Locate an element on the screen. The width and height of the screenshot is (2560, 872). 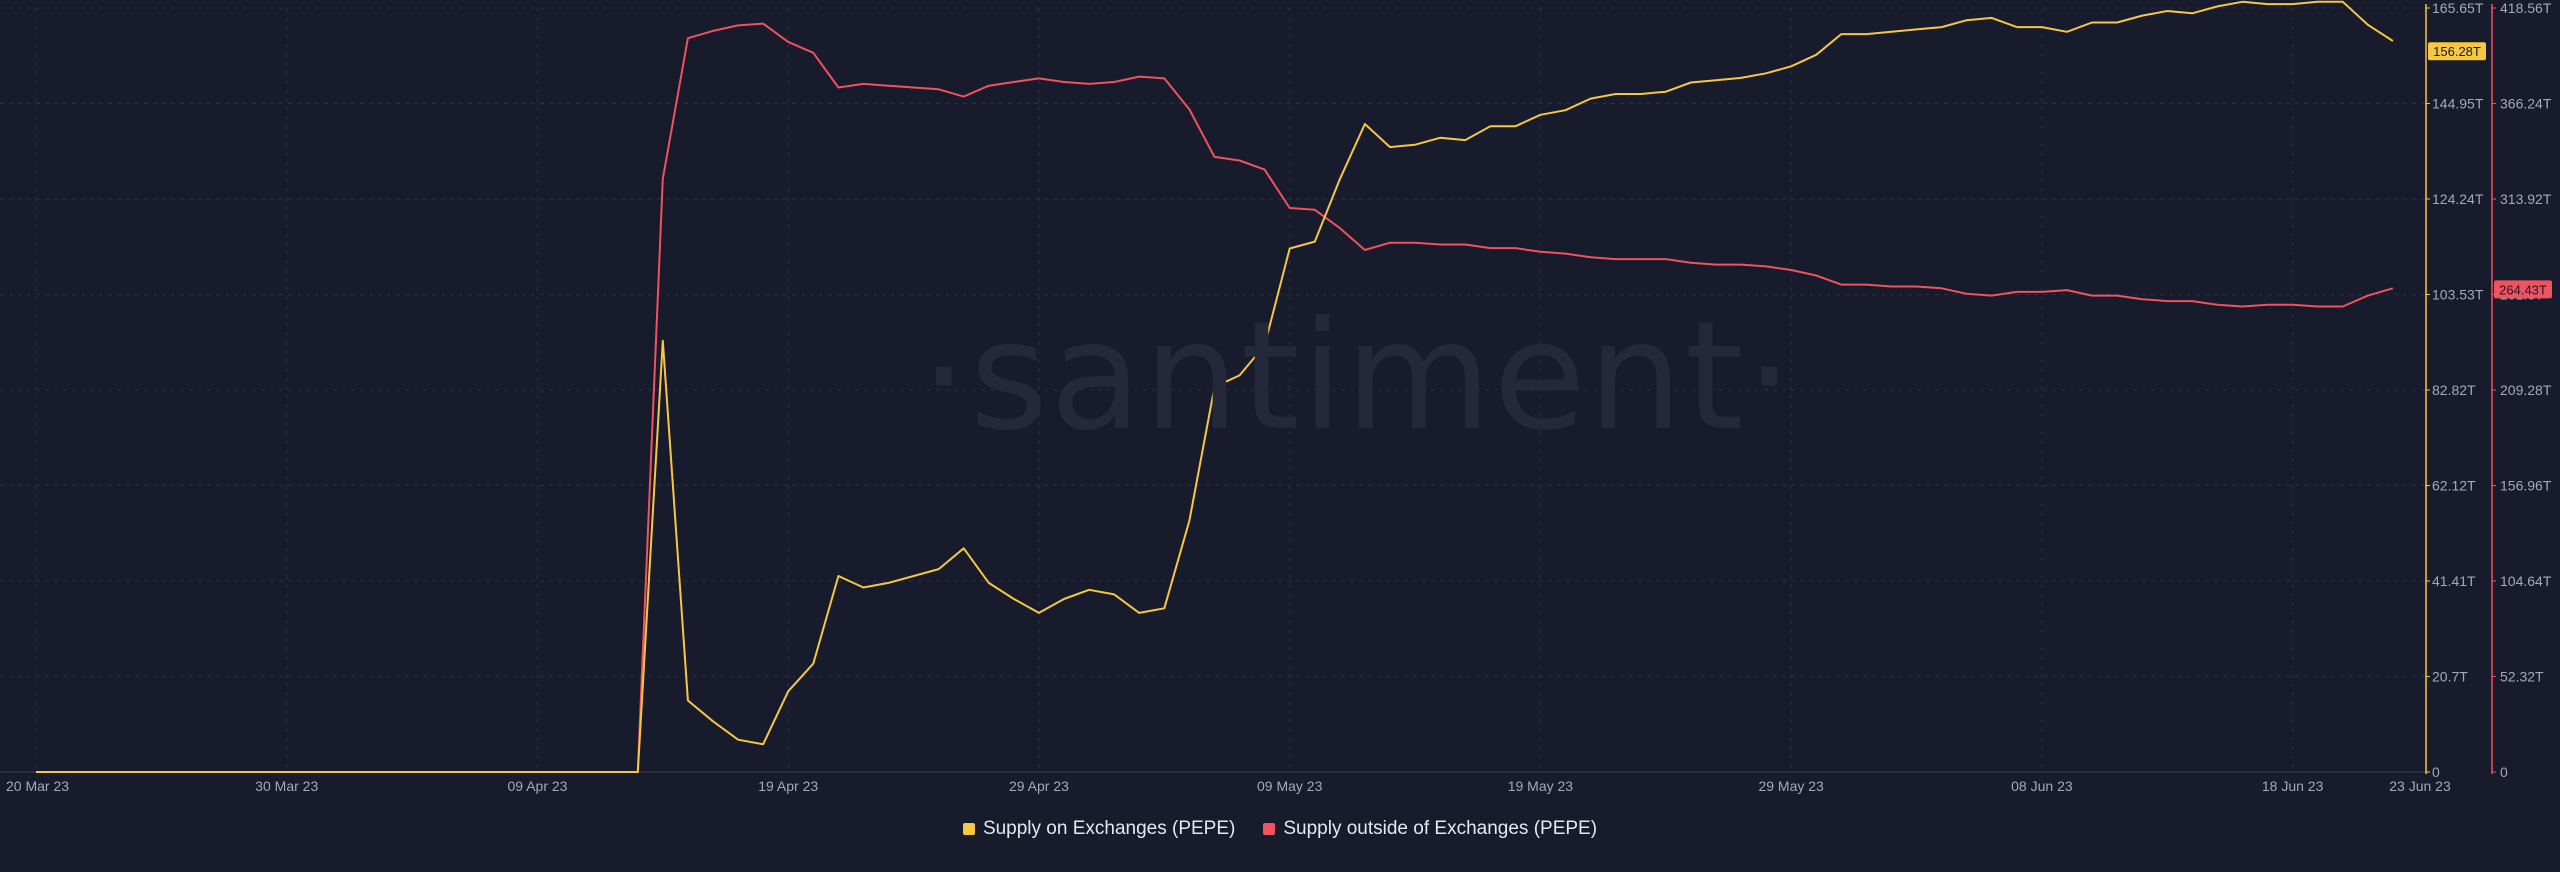
legend-label-outside-exchanges: Supply outside of Exchanges (PEPE) is located at coordinates (1440, 828).